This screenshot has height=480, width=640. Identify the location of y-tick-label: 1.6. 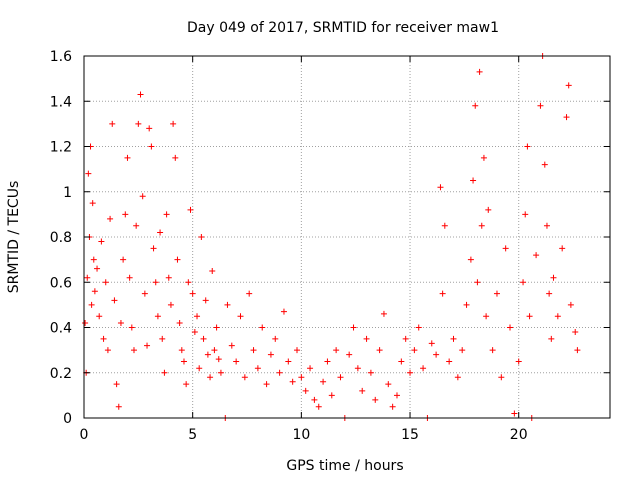
(61, 57).